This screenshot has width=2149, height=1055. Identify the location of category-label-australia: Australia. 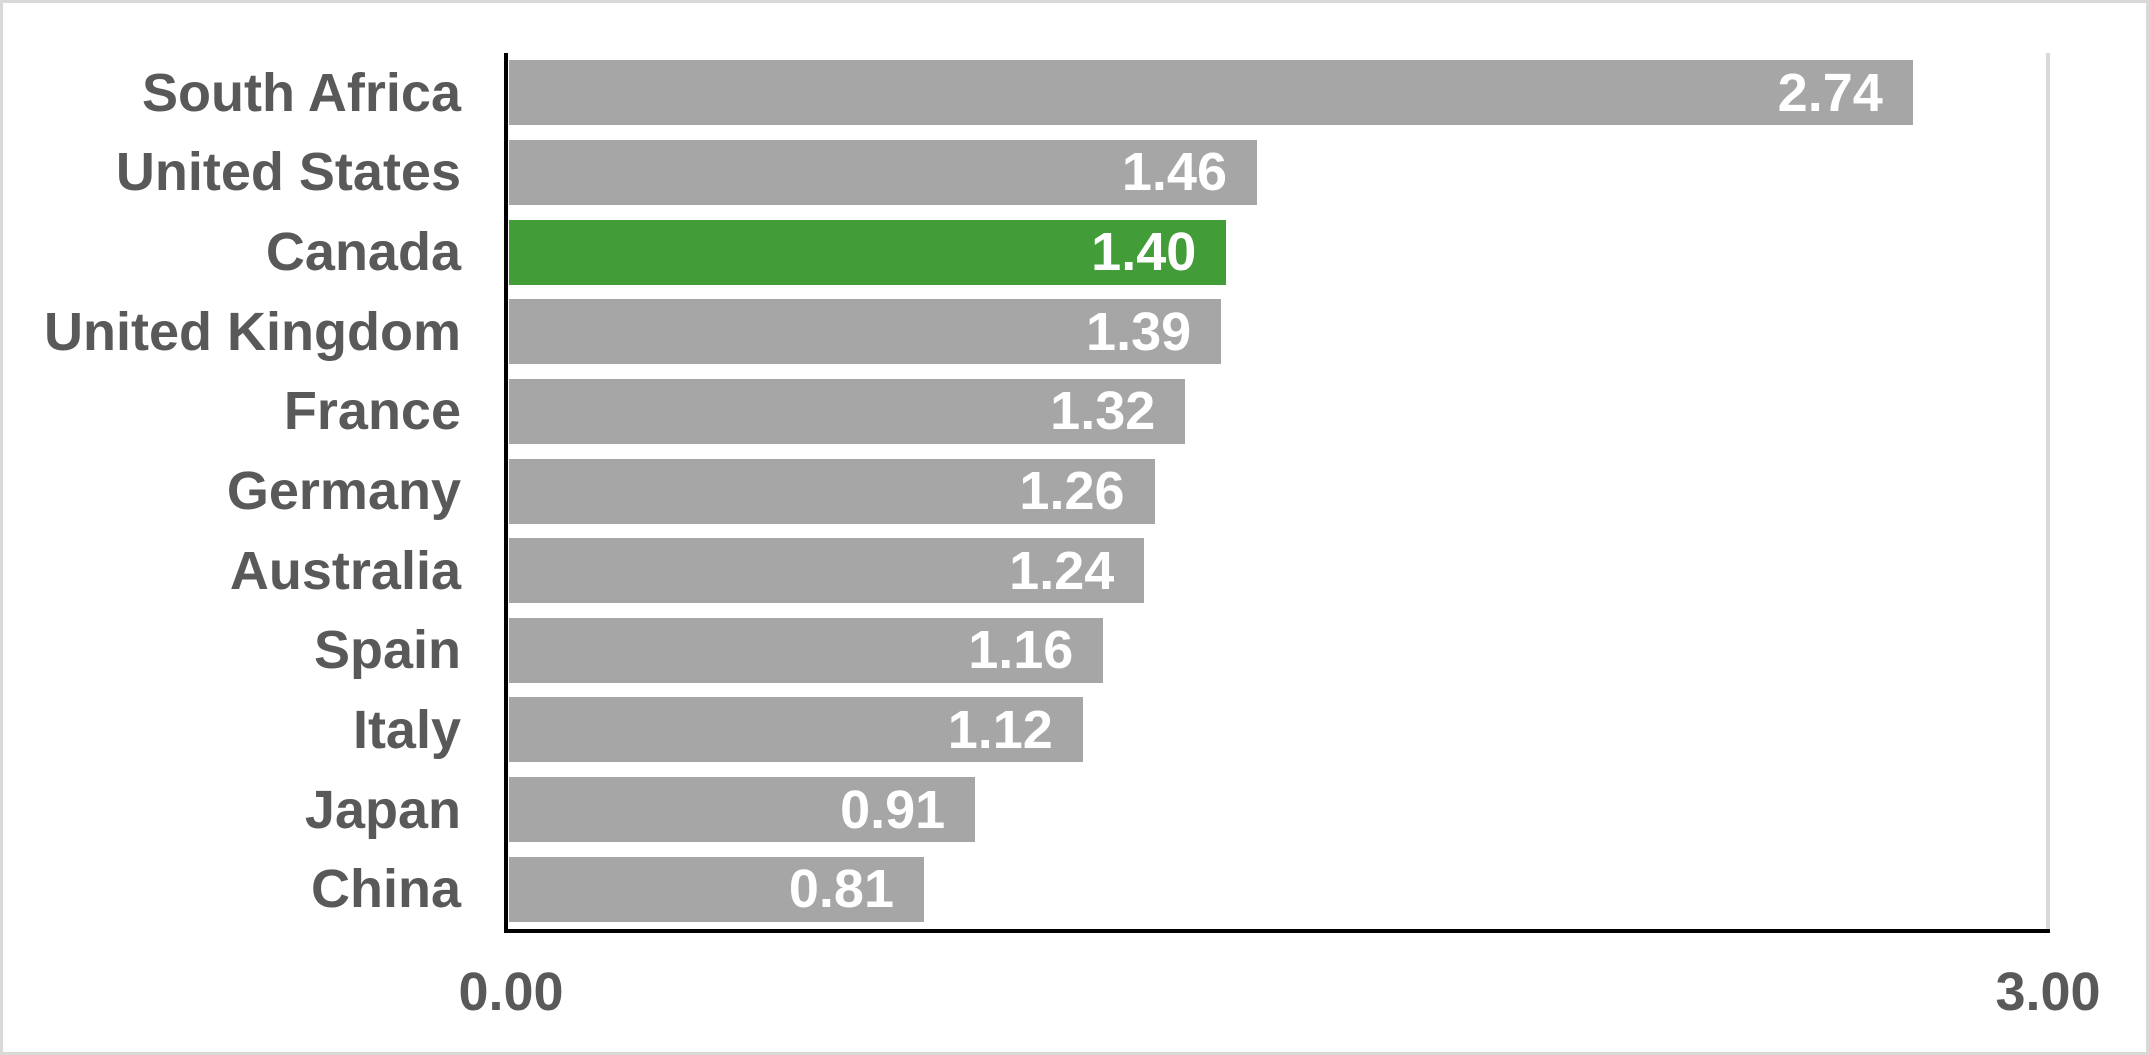
(345, 570).